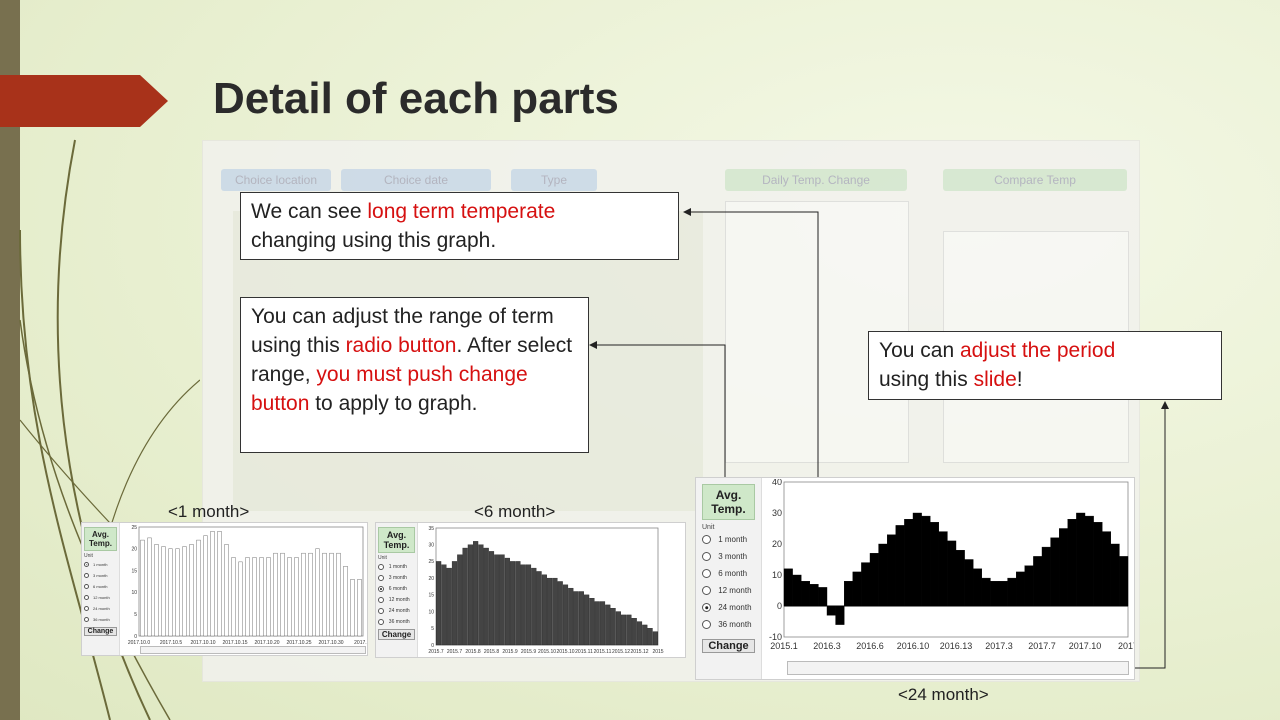 The height and width of the screenshot is (720, 1280). What do you see at coordinates (134, 528) in the screenshot?
I see `y-tick-label: 25` at bounding box center [134, 528].